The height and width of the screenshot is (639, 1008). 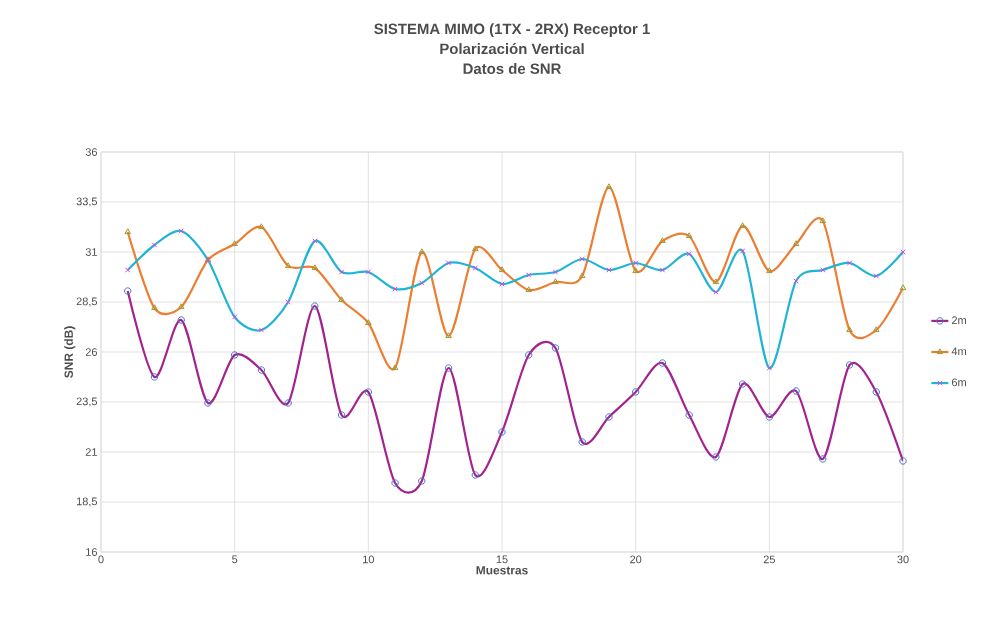 What do you see at coordinates (91, 352) in the screenshot?
I see `y-tick-label: 26` at bounding box center [91, 352].